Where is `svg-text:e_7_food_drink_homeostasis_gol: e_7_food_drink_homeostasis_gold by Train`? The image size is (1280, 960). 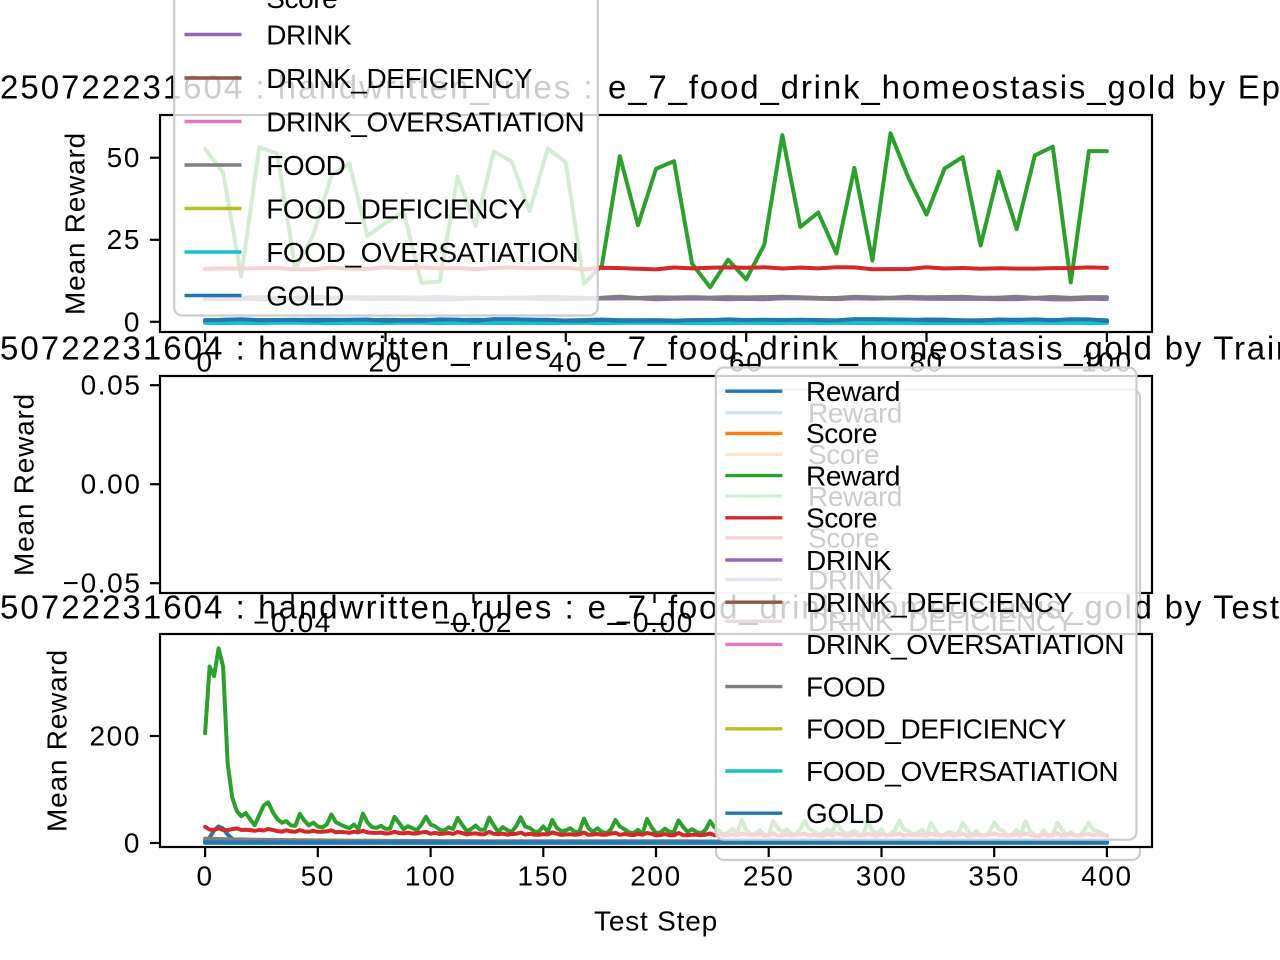 svg-text:e_7_food_drink_homeostasis_gol: e_7_food_drink_homeostasis_gold by Train is located at coordinates (934, 348).